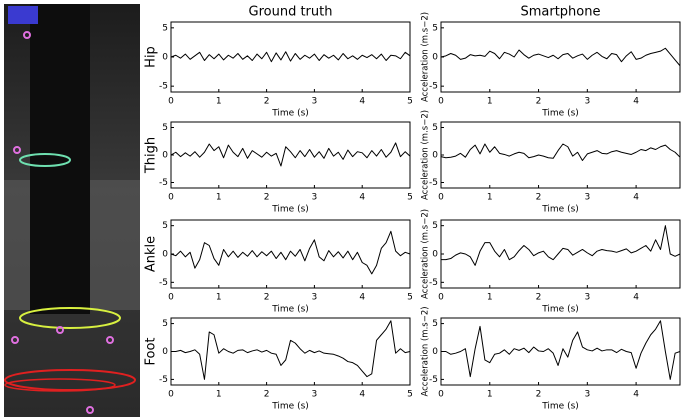  I want to click on trajectory-ankle, so click(70, 318).